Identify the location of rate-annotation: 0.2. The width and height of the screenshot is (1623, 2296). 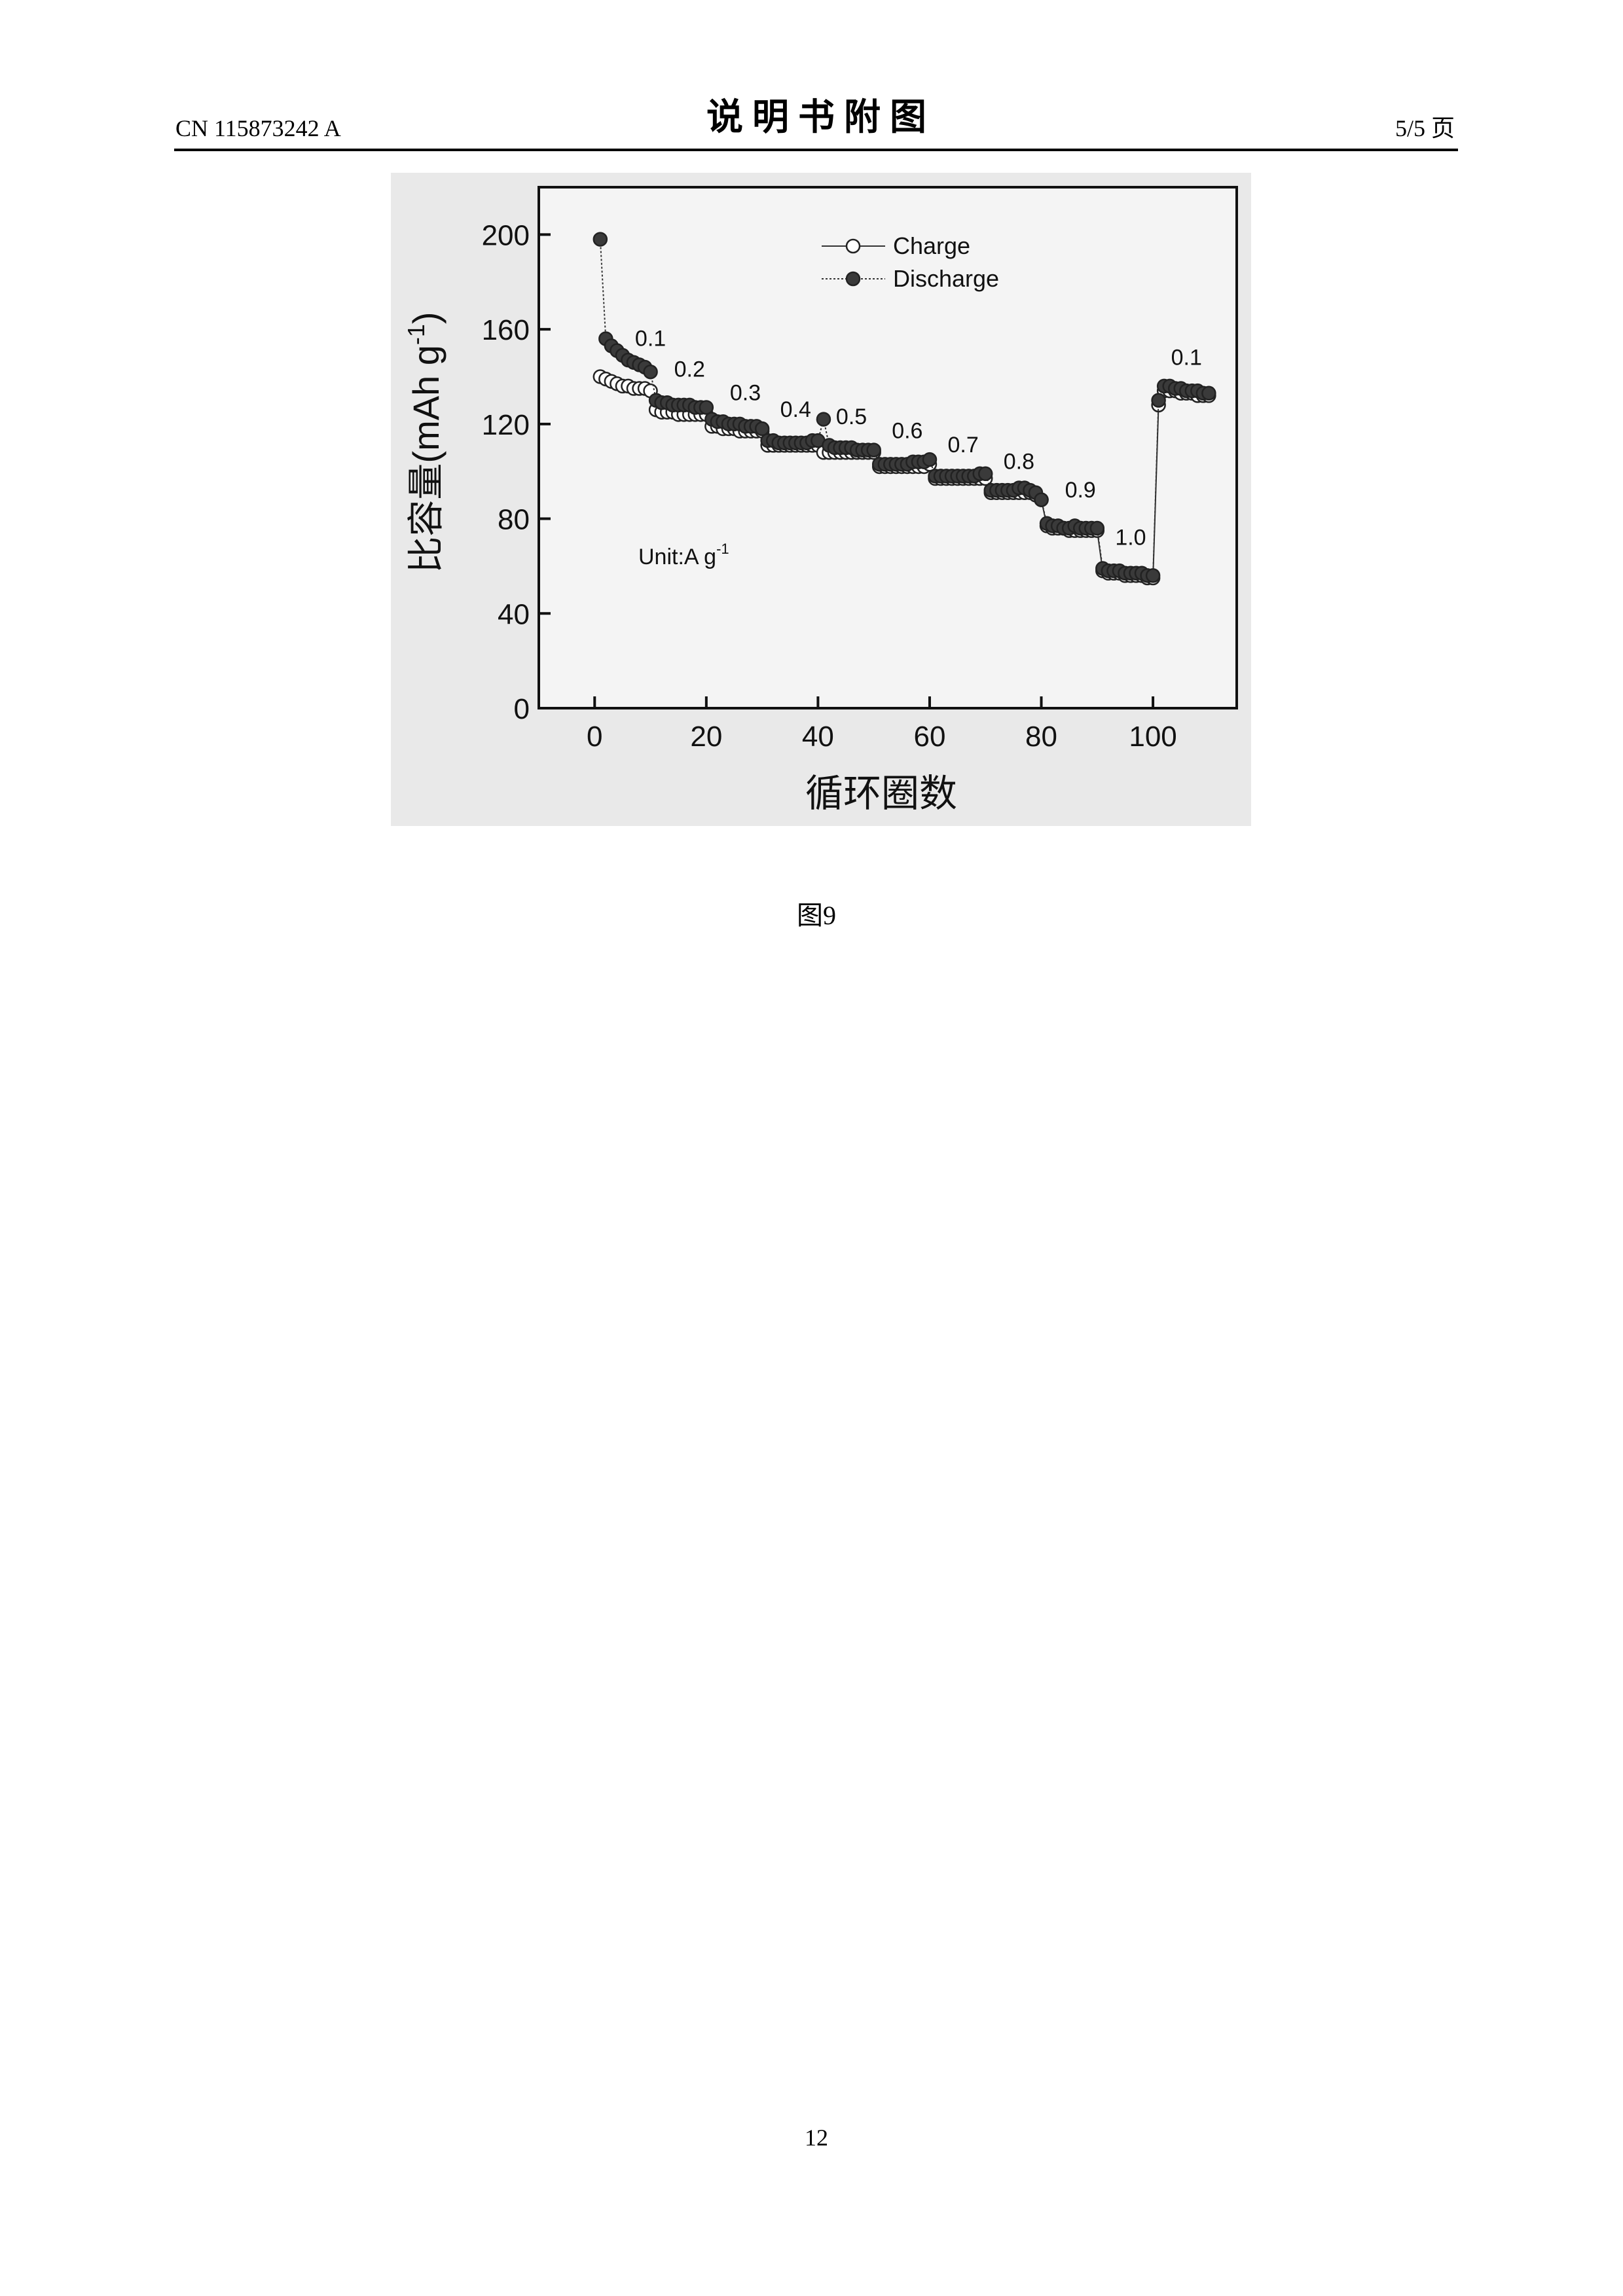
(689, 369).